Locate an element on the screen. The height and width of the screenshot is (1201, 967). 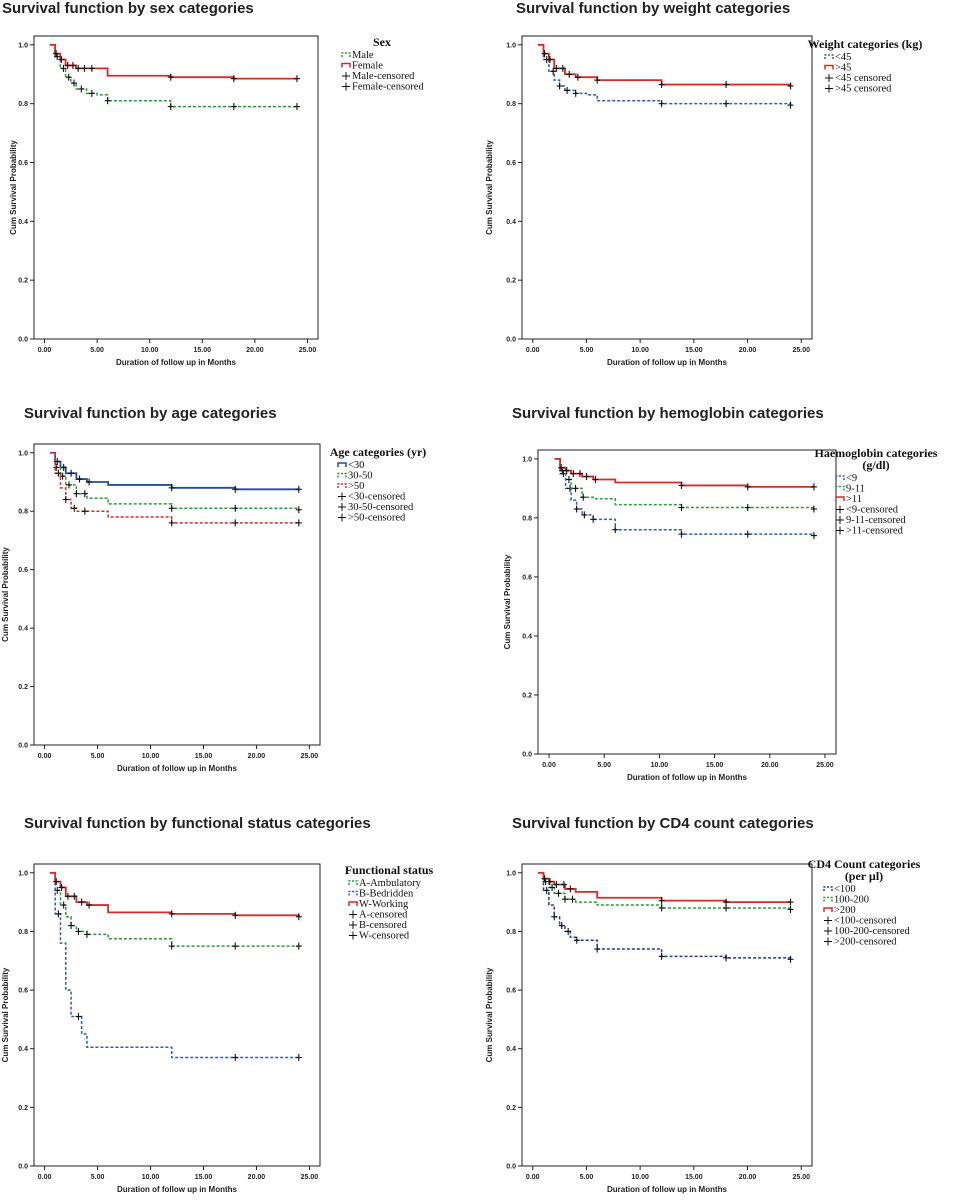
legend-entry: 100-200 is located at coordinates (846, 900).